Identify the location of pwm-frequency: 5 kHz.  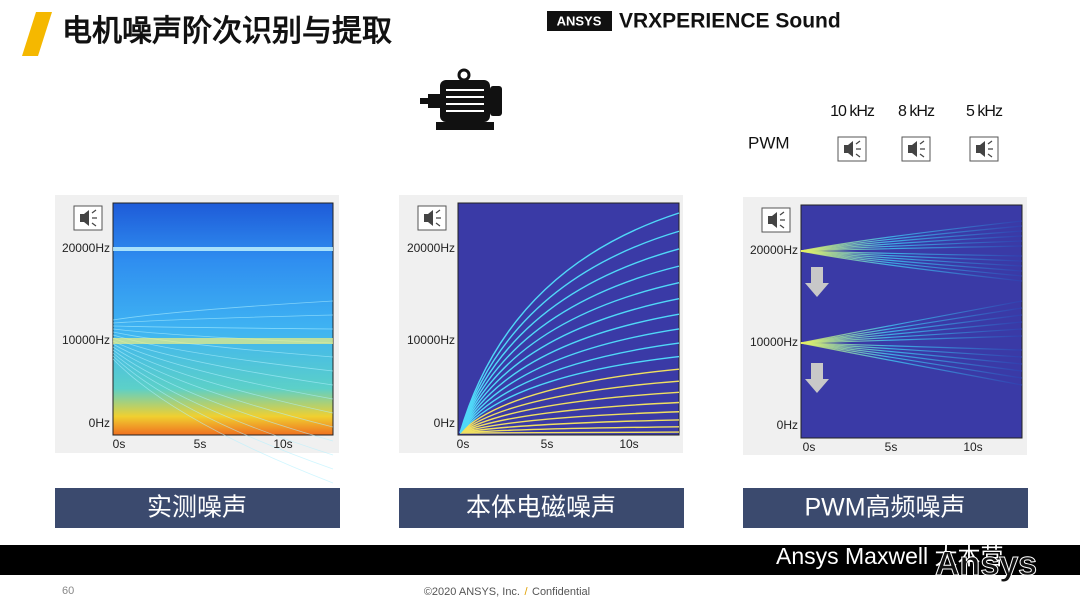
(984, 111).